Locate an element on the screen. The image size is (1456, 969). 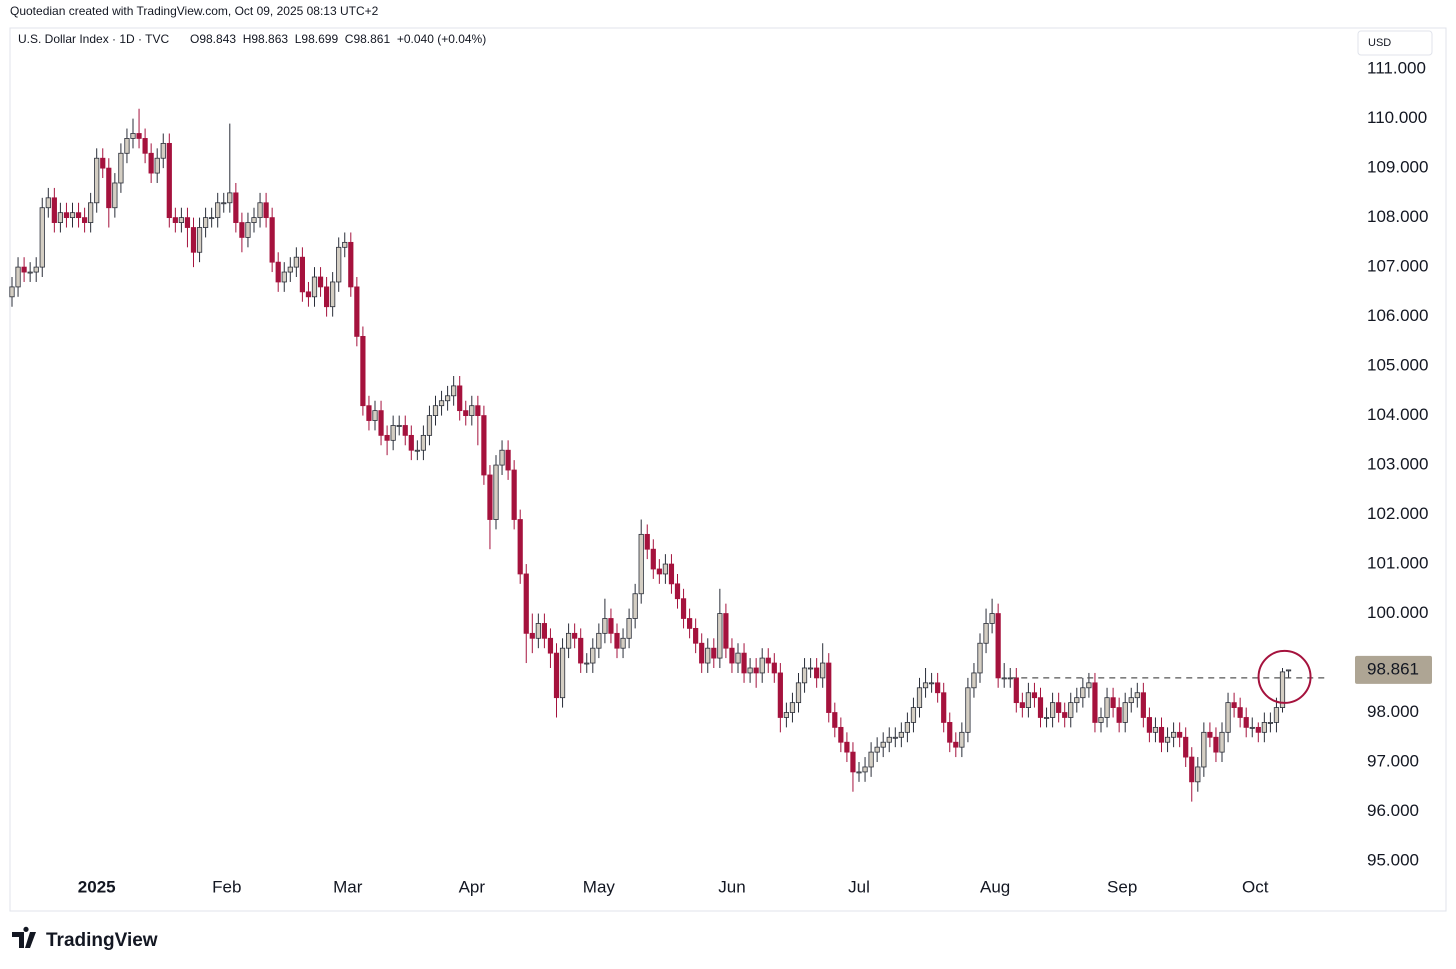
highlight-circle is located at coordinates (1284, 676).